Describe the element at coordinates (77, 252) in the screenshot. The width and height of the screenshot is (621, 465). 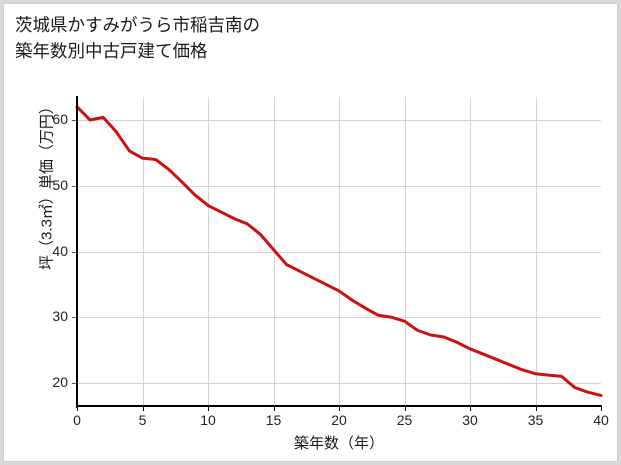
I see `y-axis-line` at that location.